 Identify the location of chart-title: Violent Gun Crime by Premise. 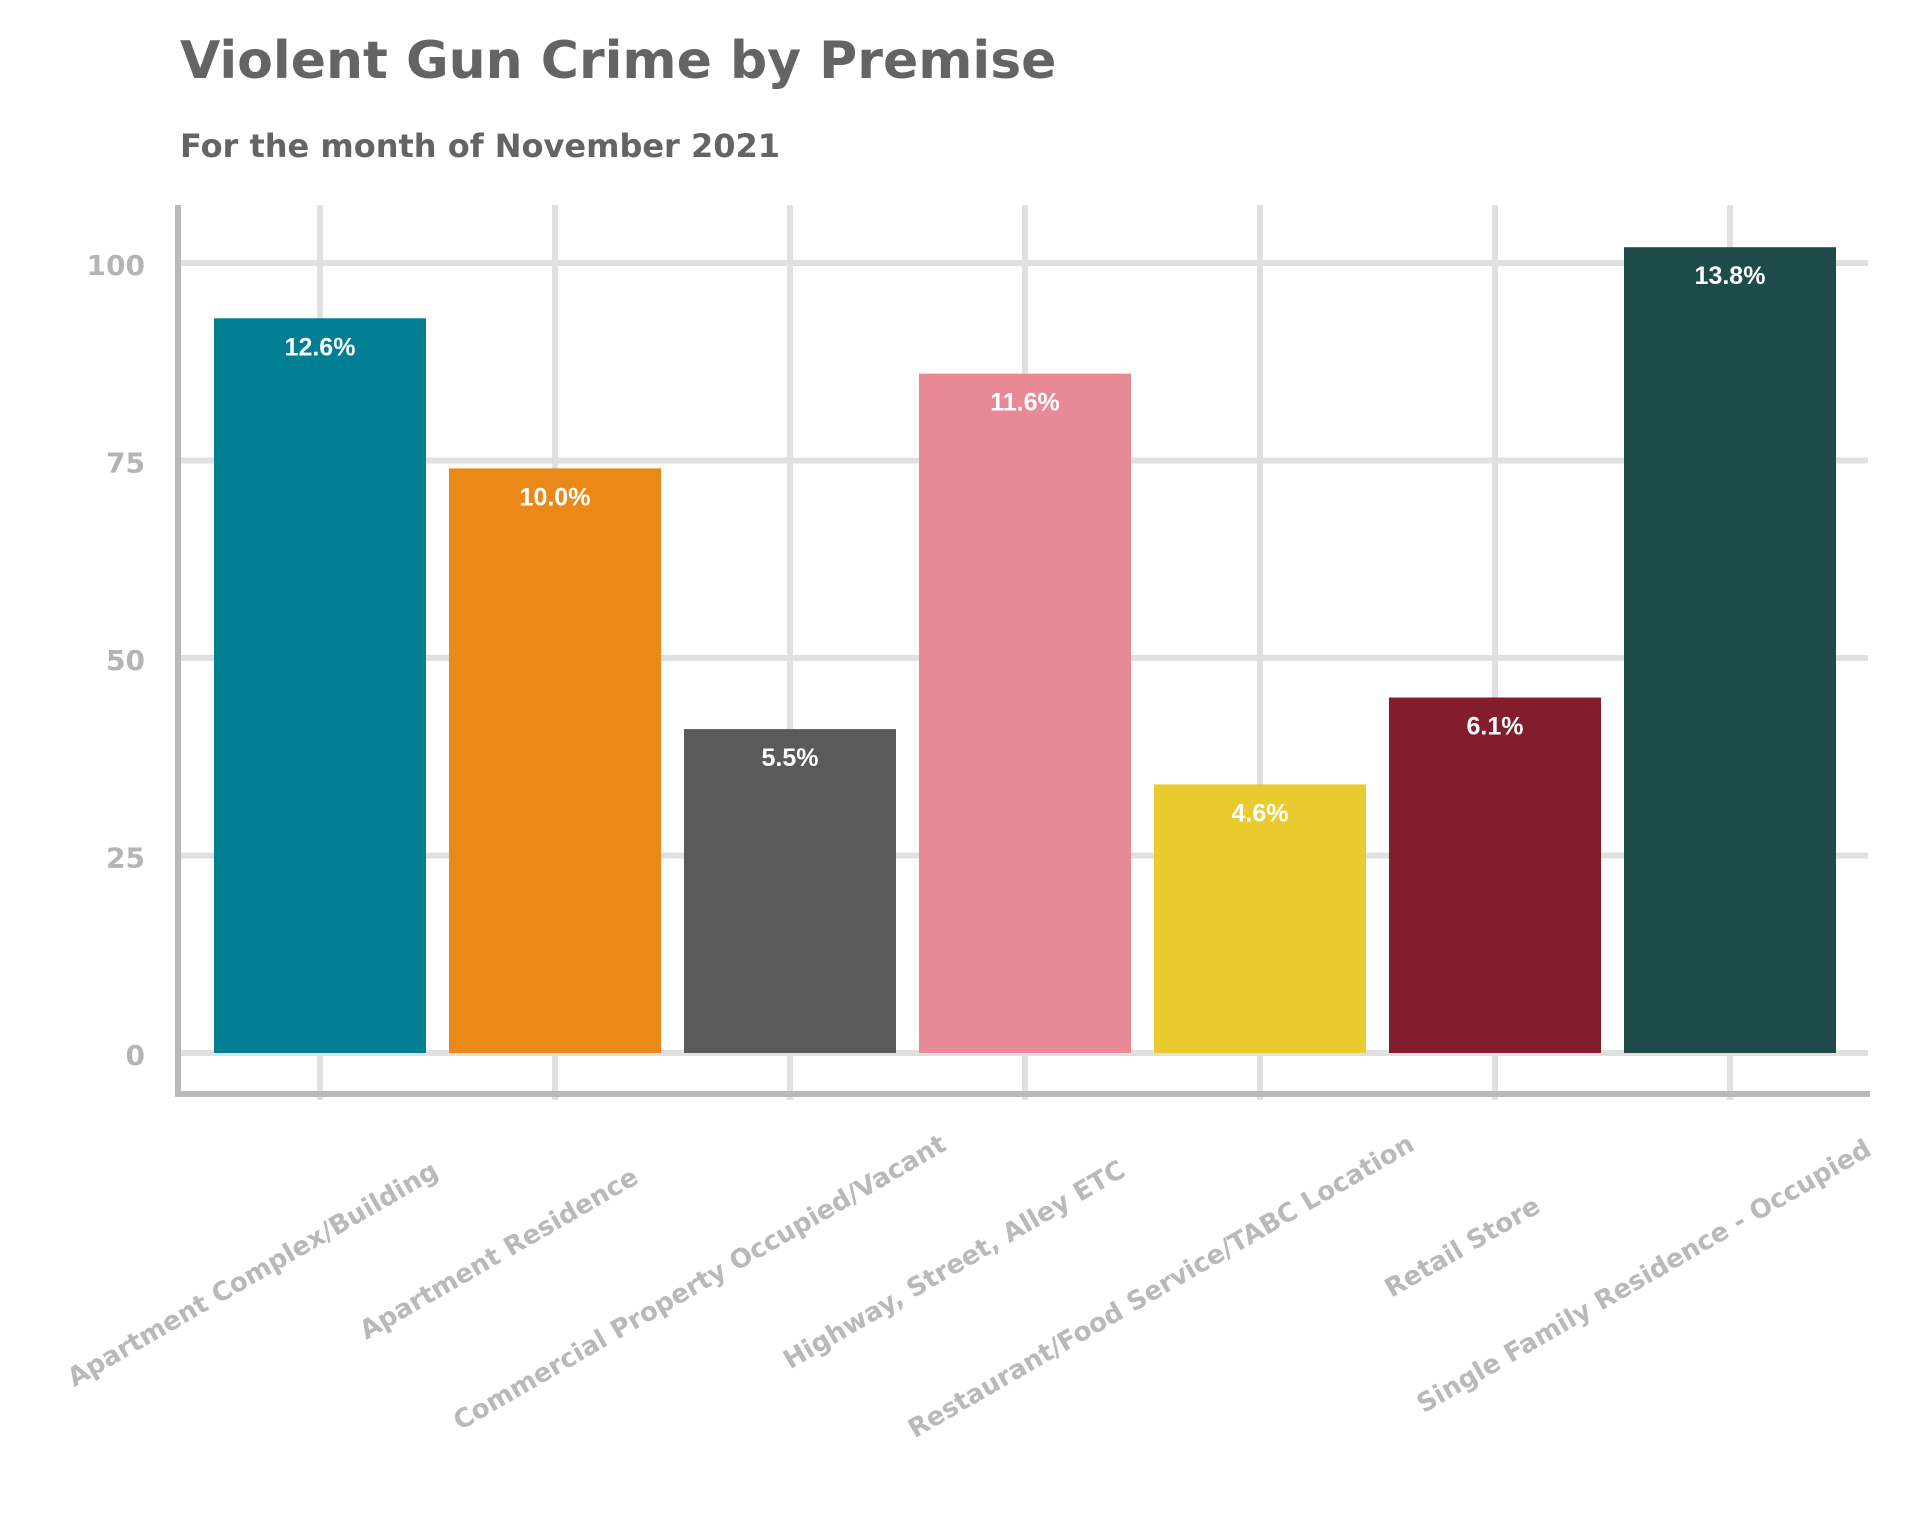
(618, 61).